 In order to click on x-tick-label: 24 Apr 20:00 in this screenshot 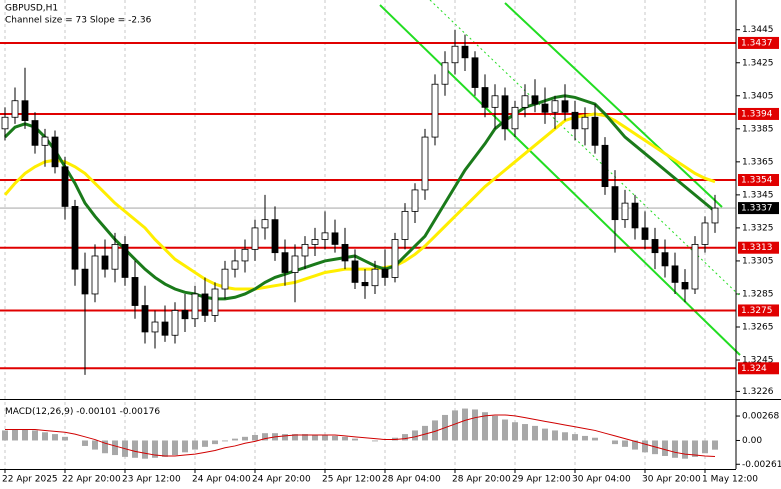, I will do `click(281, 480)`.